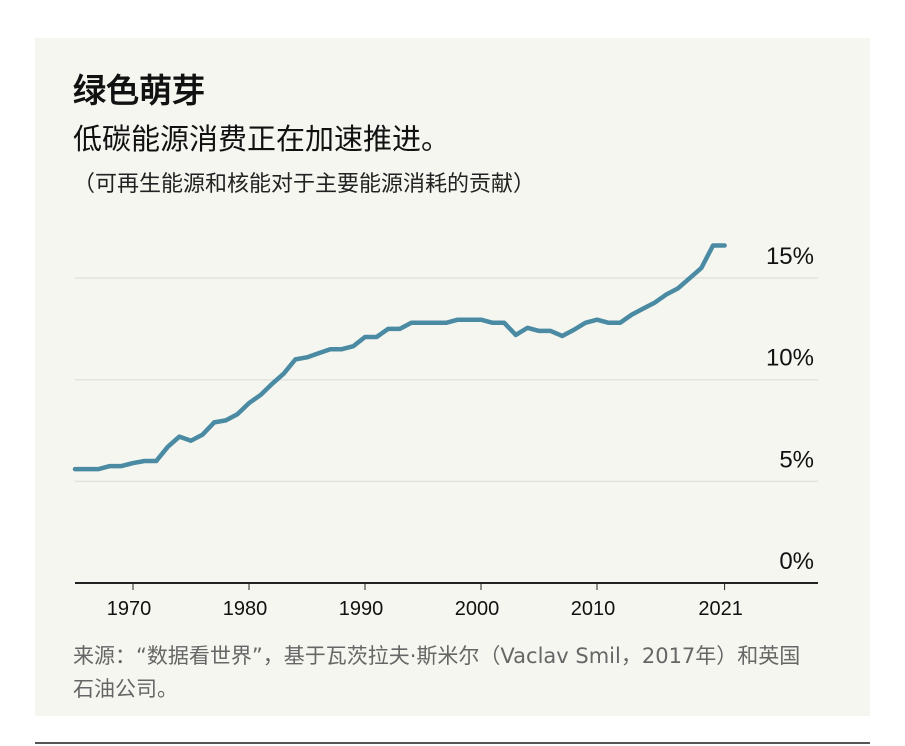 The width and height of the screenshot is (905, 746). Describe the element at coordinates (139, 90) in the screenshot. I see `chart-title: 绿色萌芽` at that location.